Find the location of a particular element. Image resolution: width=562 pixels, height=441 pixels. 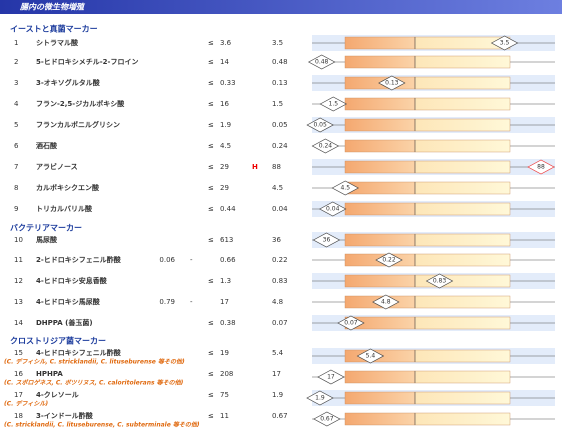

row-number: 13 is located at coordinates (18, 302).